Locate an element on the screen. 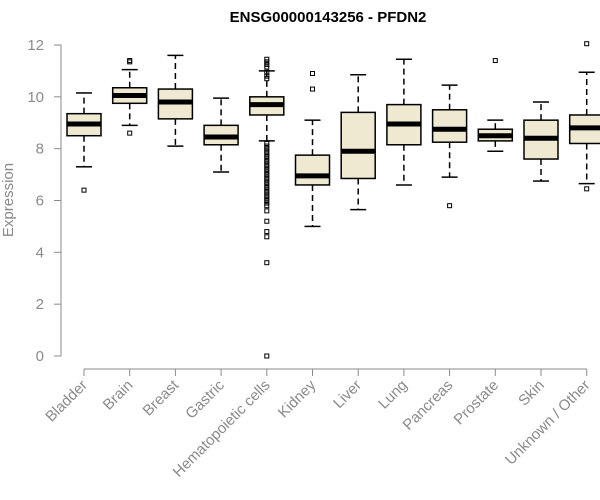  box-brain is located at coordinates (129, 97).